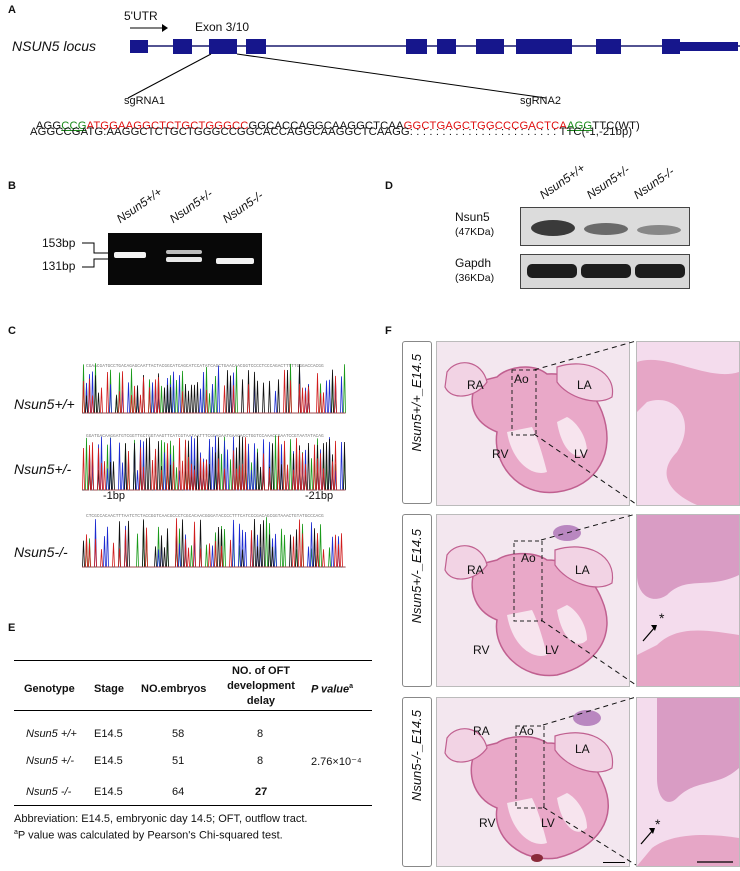 The width and height of the screenshot is (740, 871). What do you see at coordinates (242, 207) in the screenshot?
I see `gel-lane-label: Nsun5-/-` at bounding box center [242, 207].